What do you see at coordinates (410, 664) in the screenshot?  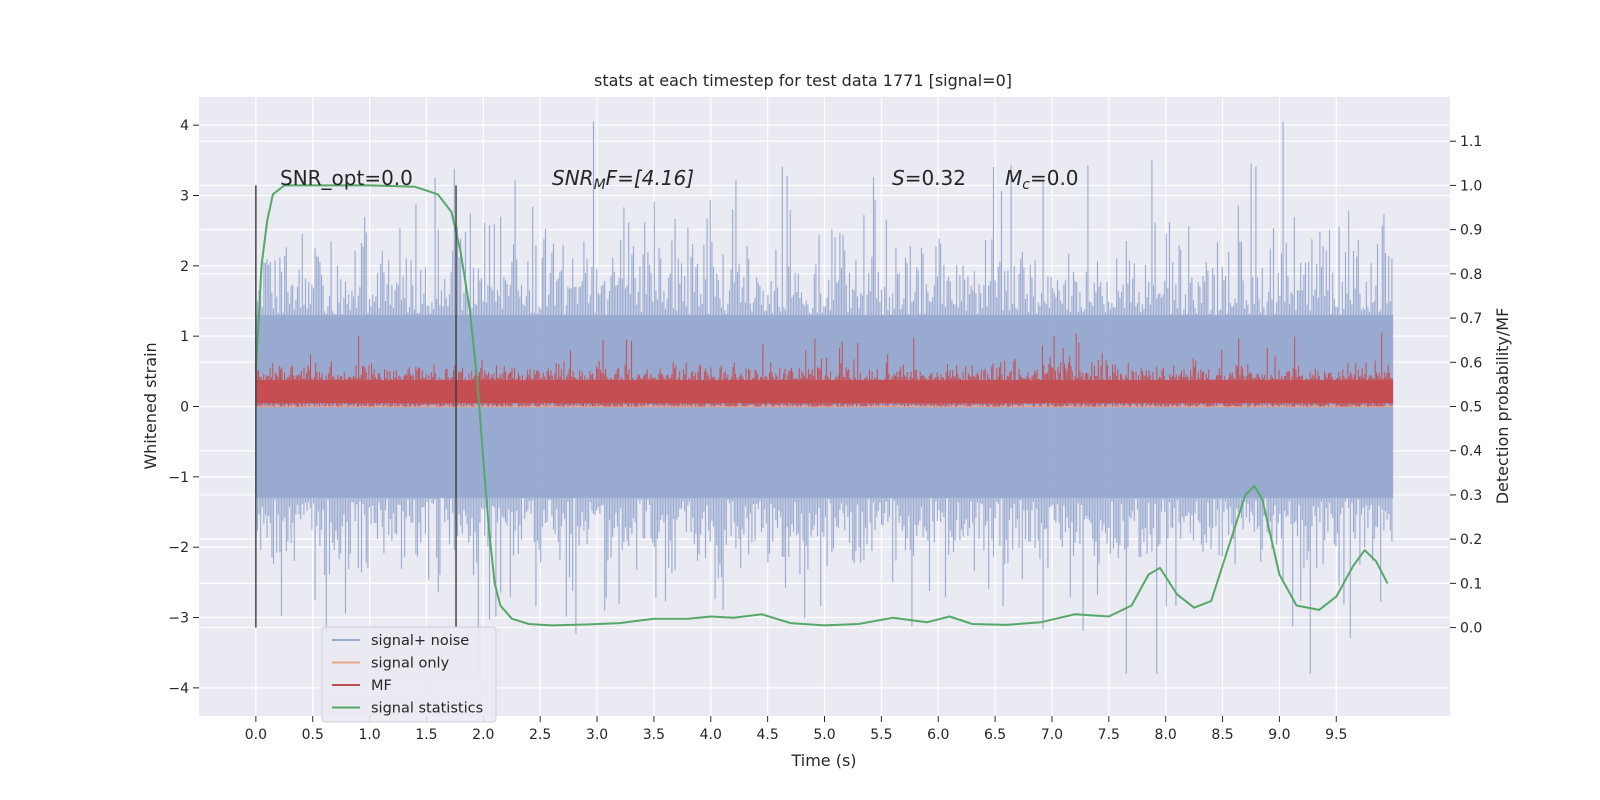 I see `legend-label: signal only` at bounding box center [410, 664].